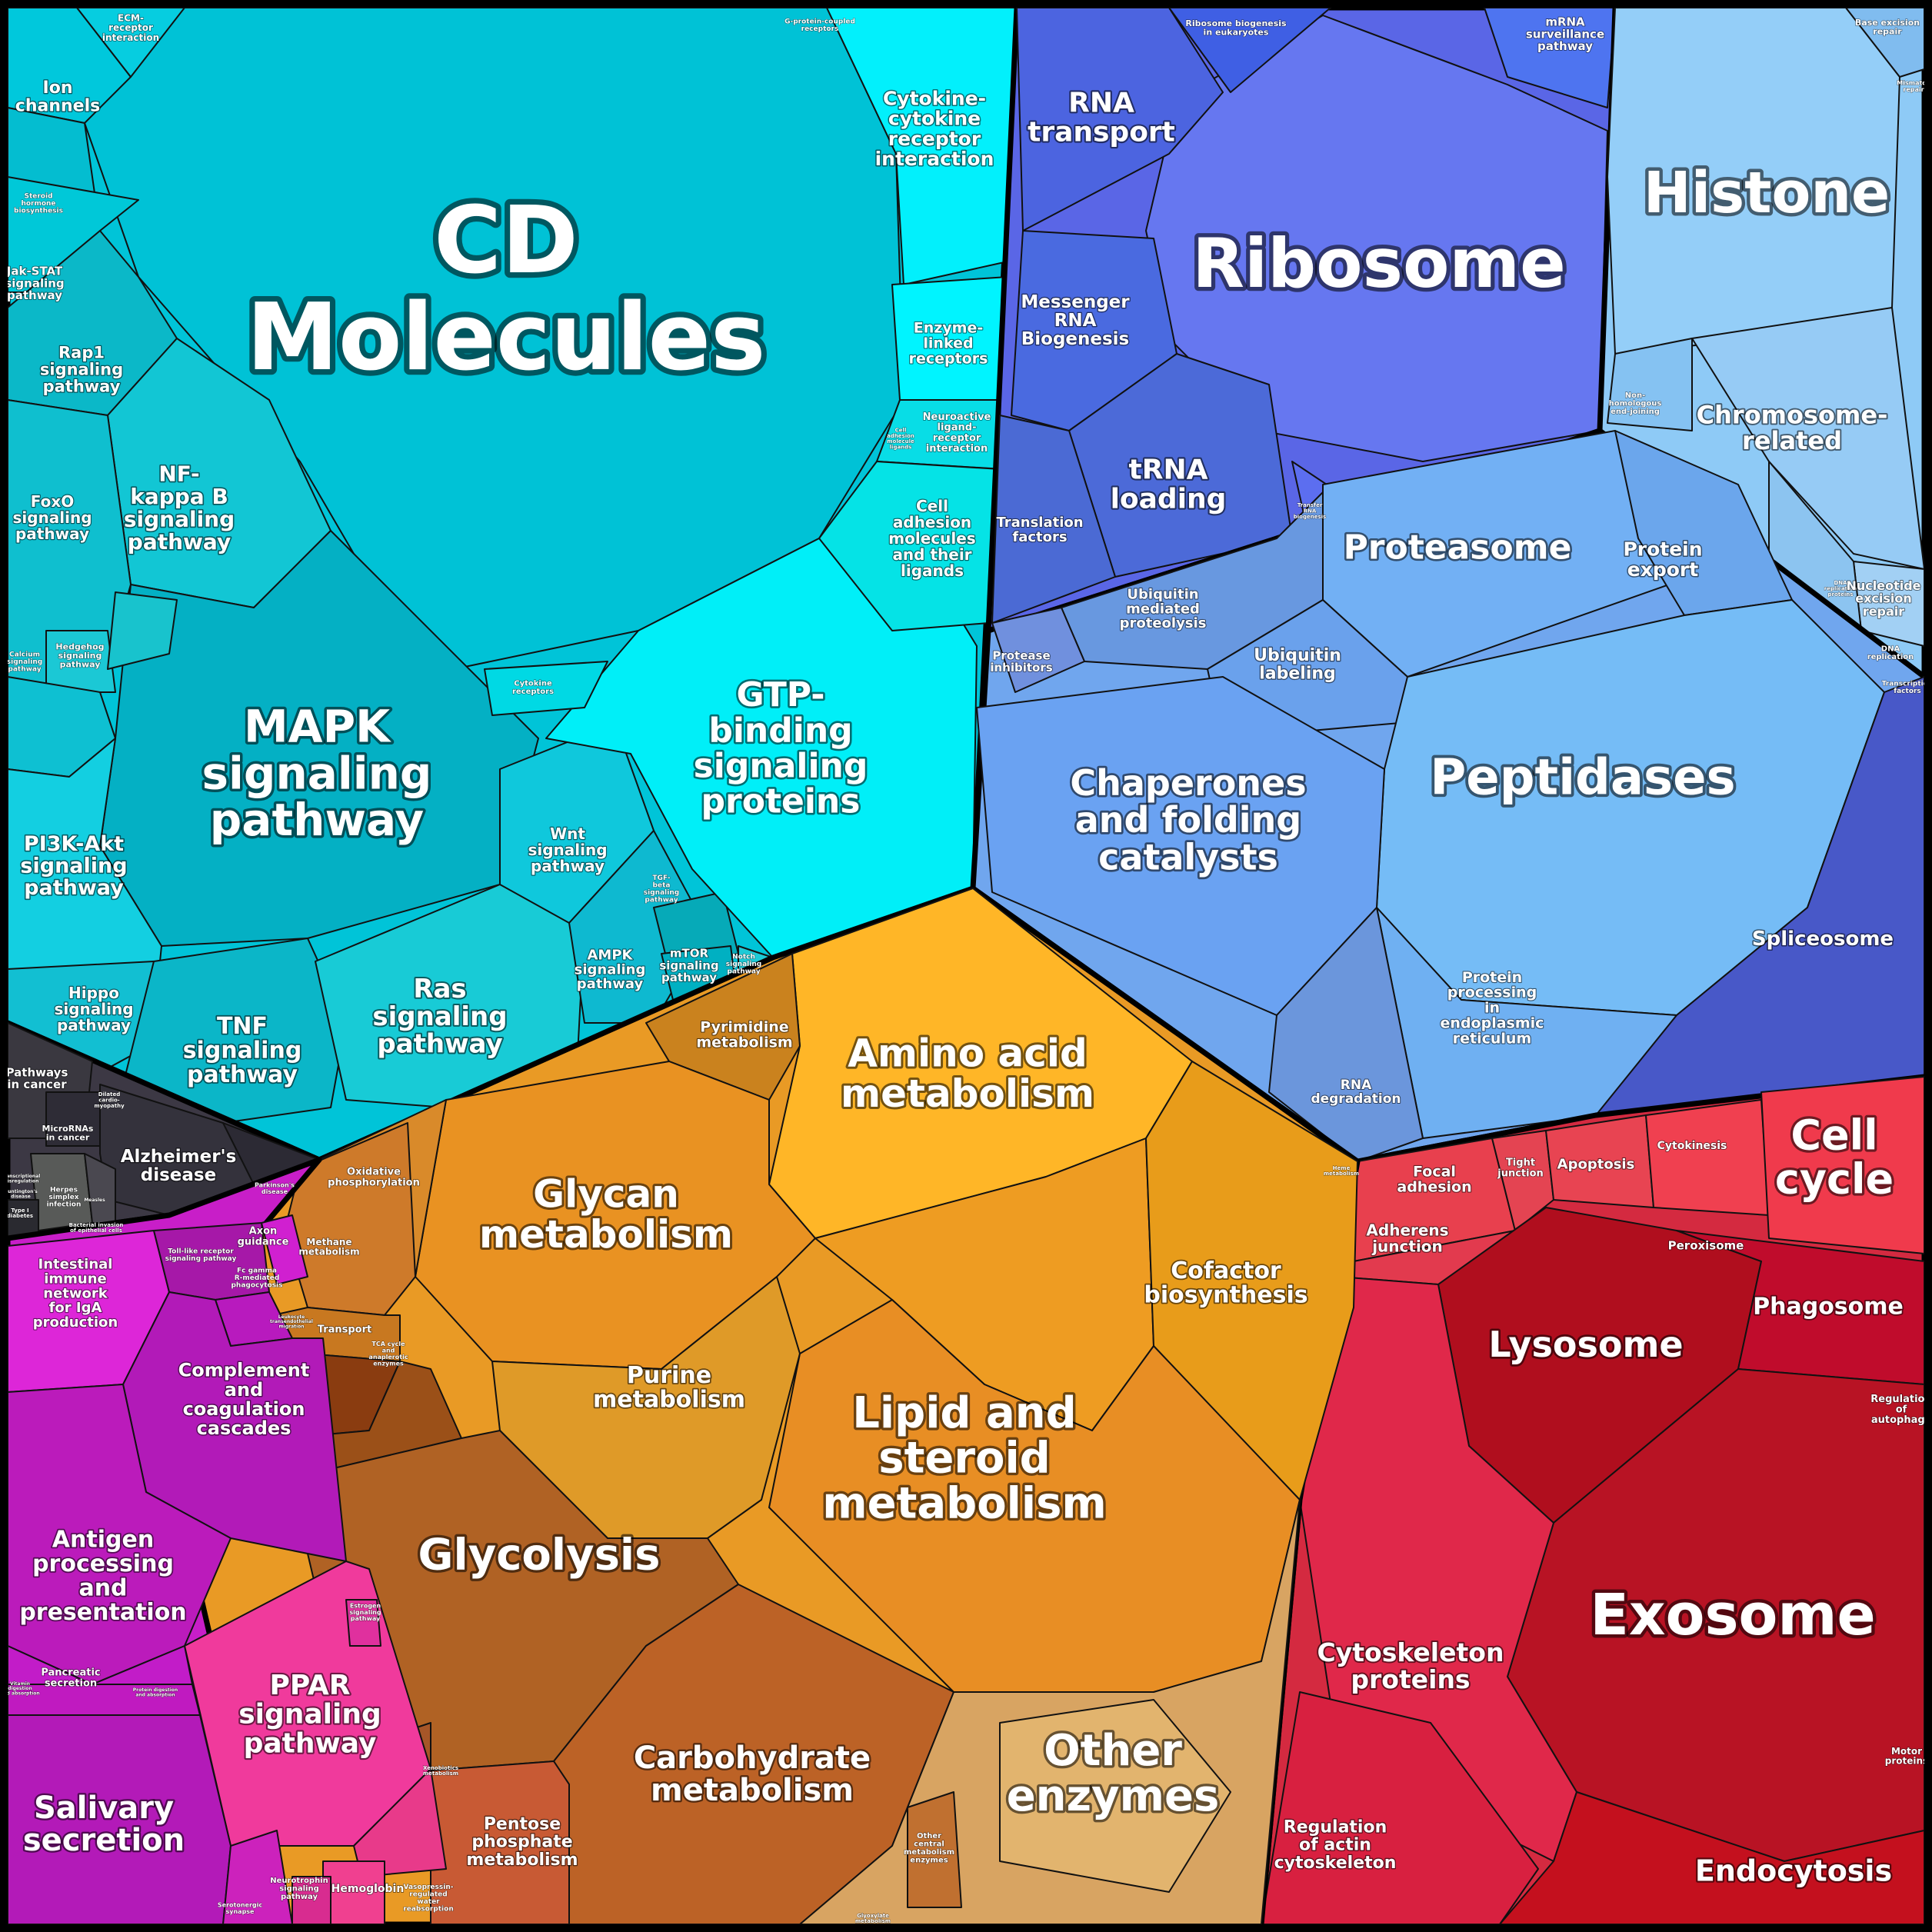 The image size is (1932, 1932). I want to click on label-carbohydrate-line: Carbohydrate, so click(752, 1758).